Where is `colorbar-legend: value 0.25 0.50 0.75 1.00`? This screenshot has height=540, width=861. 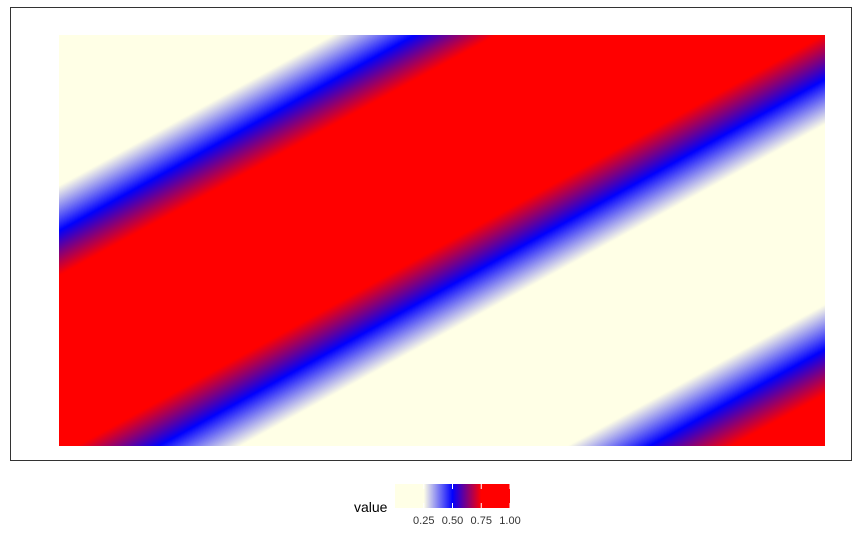 colorbar-legend: value 0.25 0.50 0.75 1.00 is located at coordinates (440, 509).